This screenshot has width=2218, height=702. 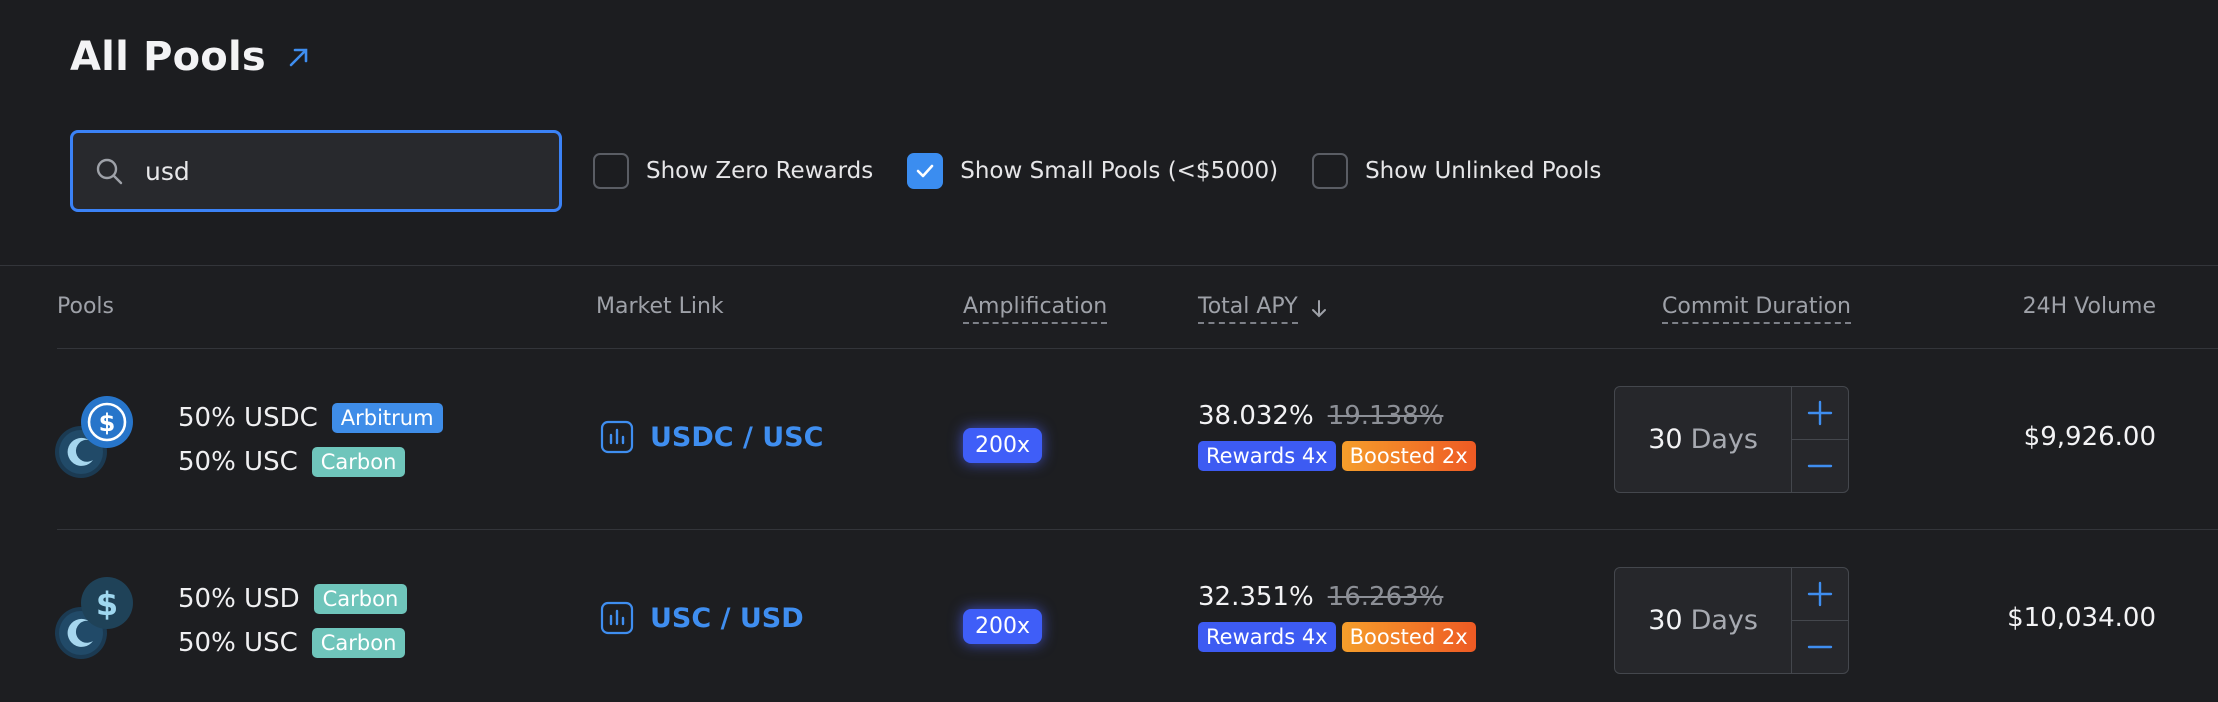 I want to click on apy-cell: 38.032% 19.138% Rewards 4x Boosted 2x, so click(x=1337, y=436).